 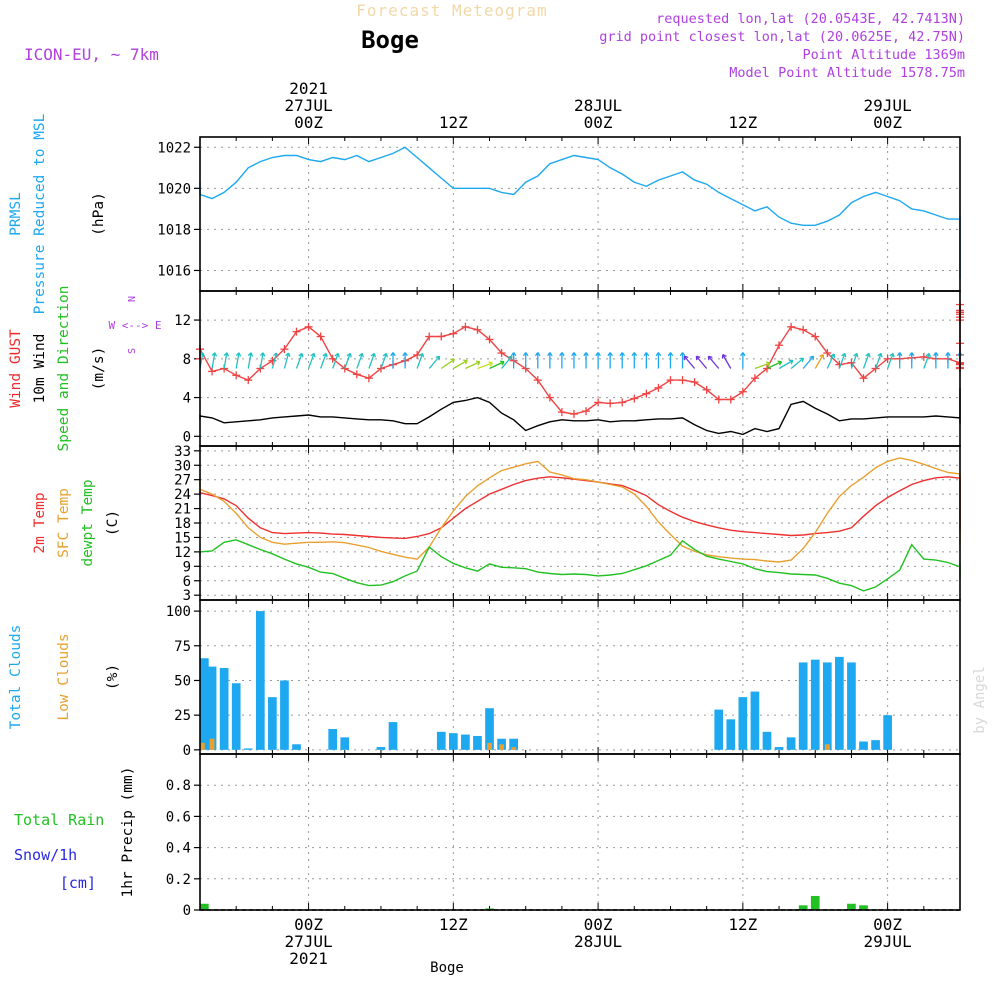 I want to click on y-axis-label: Low Clouds, so click(x=64, y=676).